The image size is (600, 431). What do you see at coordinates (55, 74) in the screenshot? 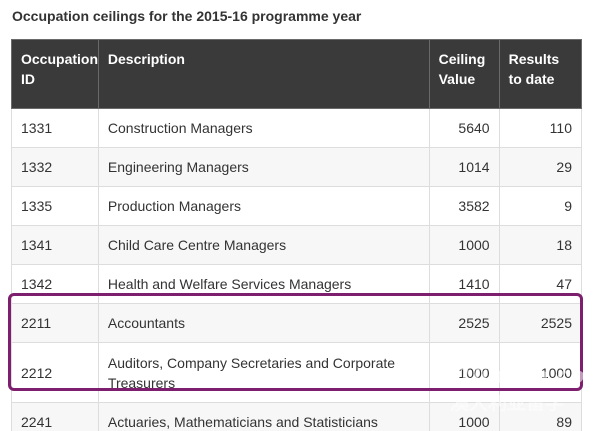
I see `header-occupation-id: Occupation ID` at bounding box center [55, 74].